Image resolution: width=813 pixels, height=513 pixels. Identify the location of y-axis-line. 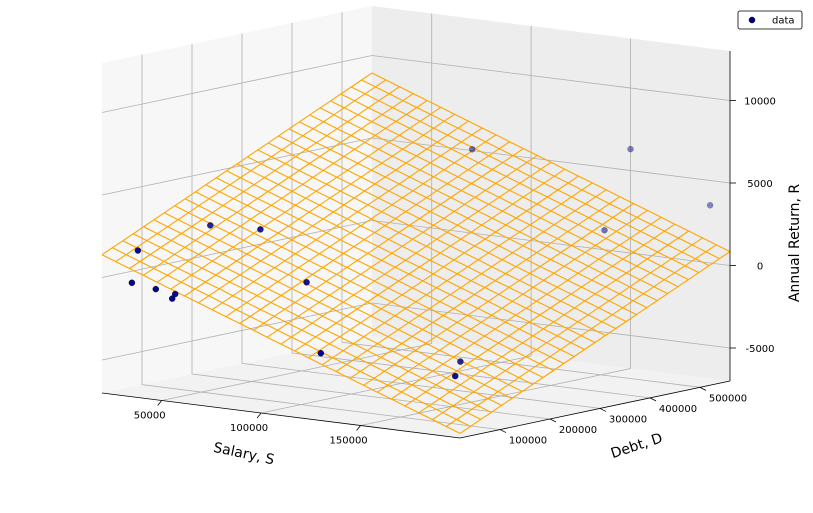
(595, 409).